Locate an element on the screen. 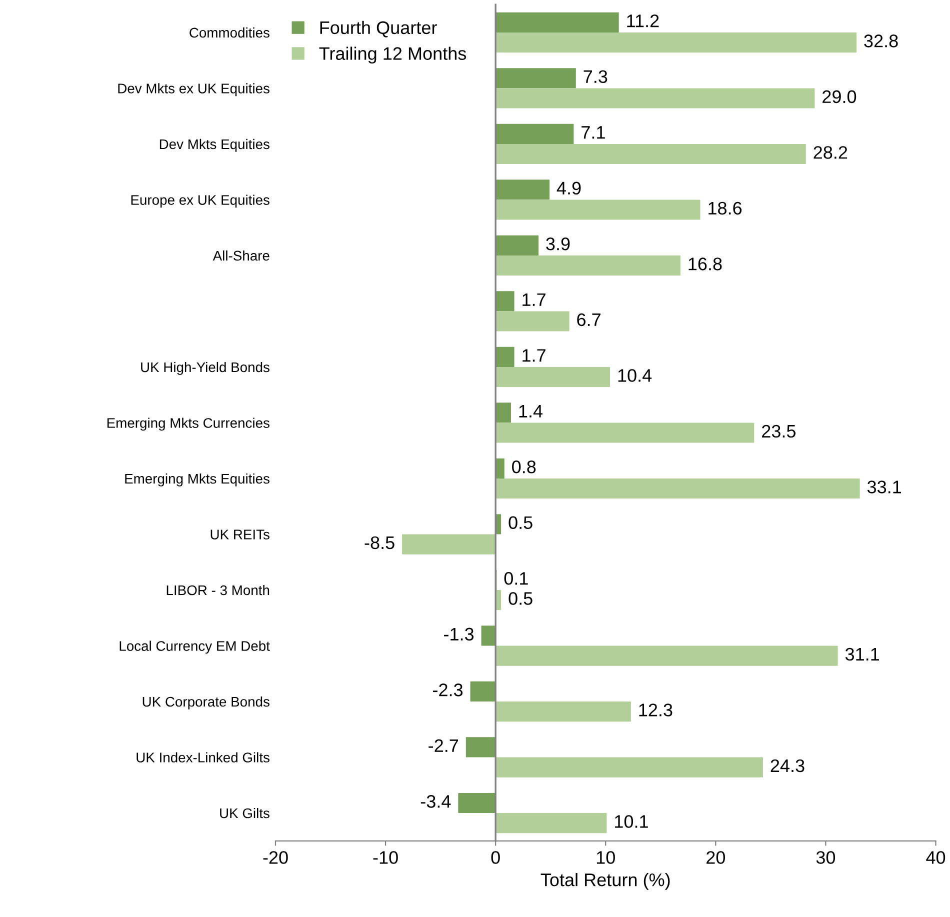 This screenshot has height=917, width=950. y-tick-label: Emerging Mkts Equities is located at coordinates (197, 479).